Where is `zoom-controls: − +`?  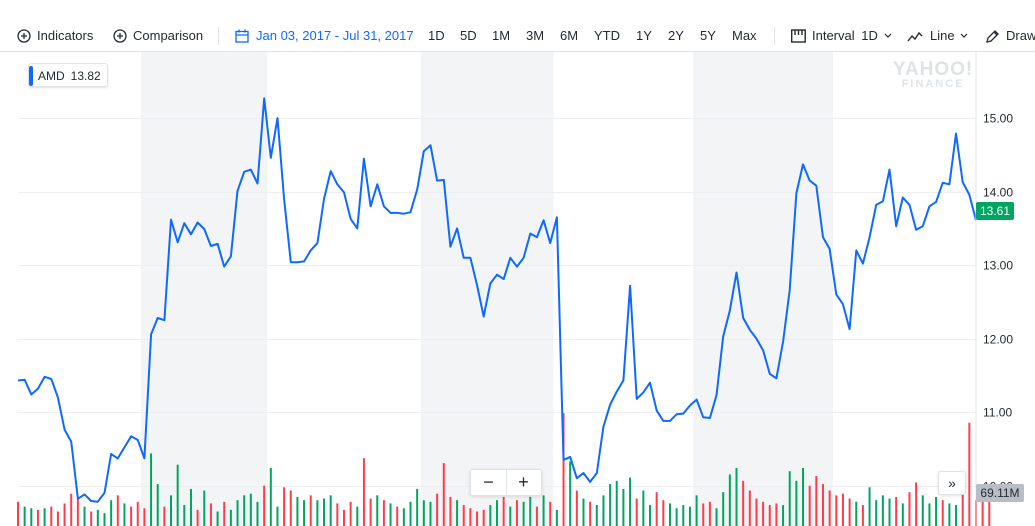 zoom-controls: − + is located at coordinates (506, 482).